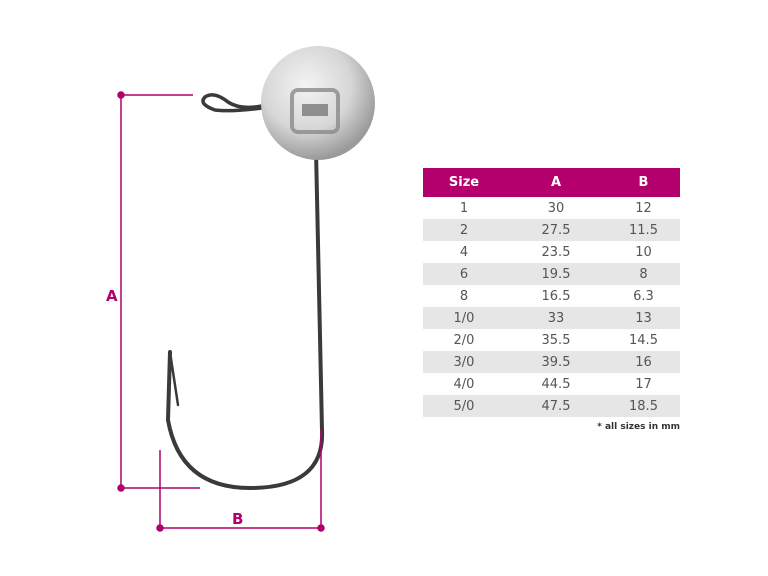 This screenshot has height=576, width=768. I want to click on cell-b: 12, so click(643, 208).